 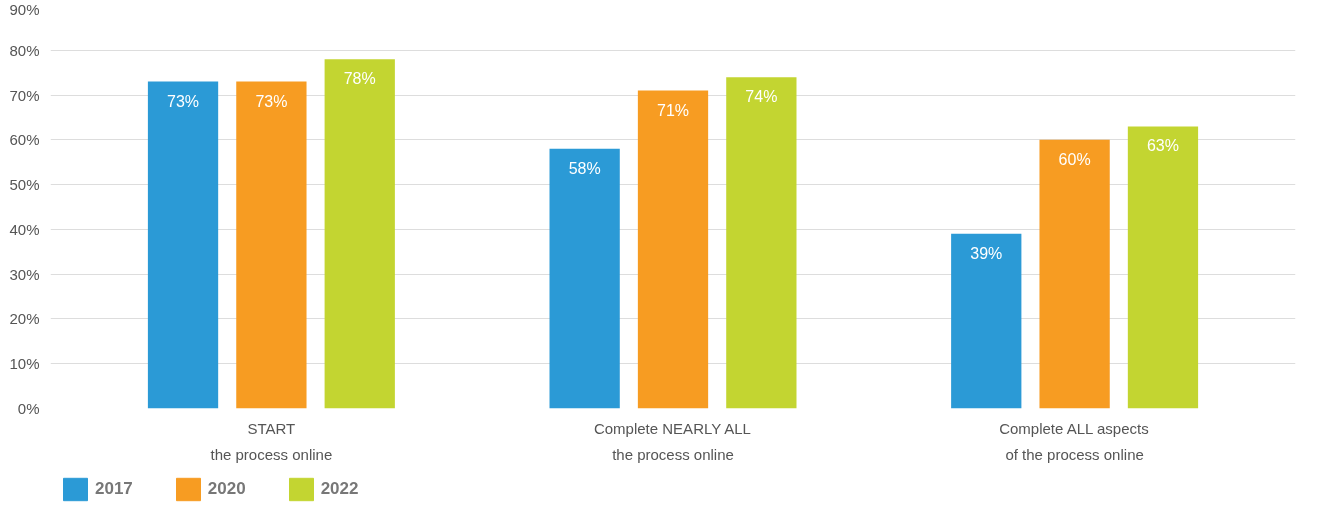 What do you see at coordinates (24, 364) in the screenshot?
I see `y-tick-label: 10%` at bounding box center [24, 364].